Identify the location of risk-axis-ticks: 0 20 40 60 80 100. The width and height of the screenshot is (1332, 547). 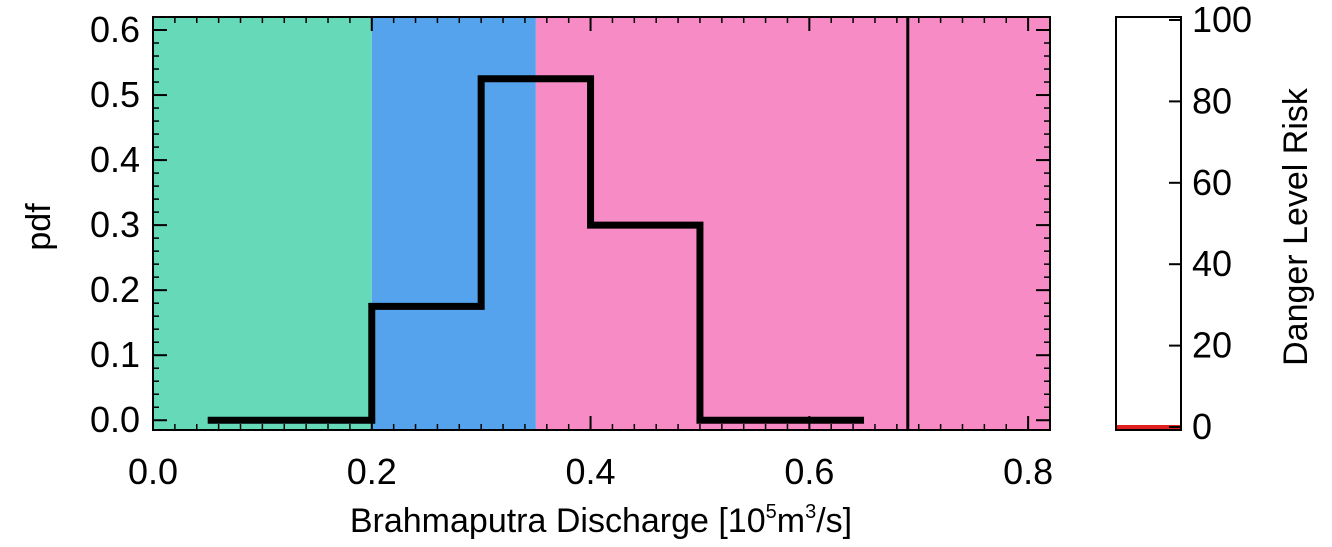
(1210, 223).